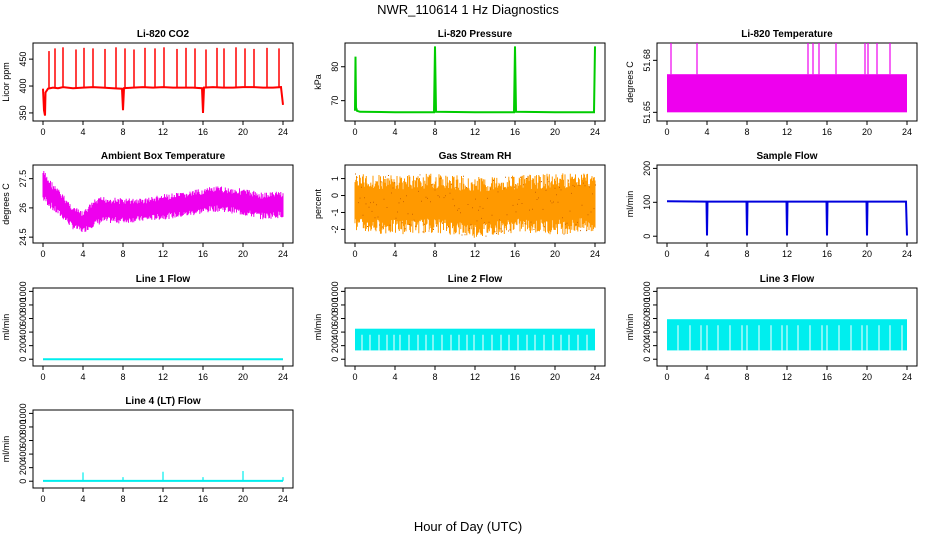 This screenshot has height=540, width=936. Describe the element at coordinates (23, 59) in the screenshot. I see `y-tick-label: 450` at that location.